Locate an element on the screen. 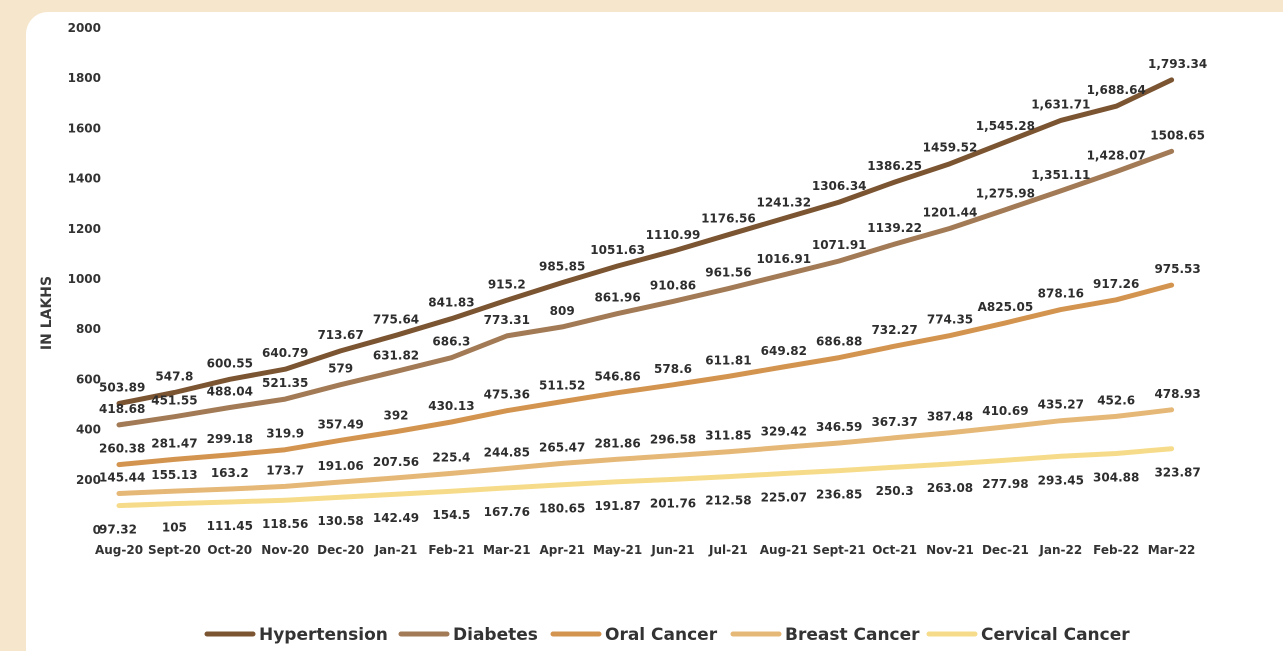 The width and height of the screenshot is (1283, 651). data-label: 961.56 is located at coordinates (728, 273).